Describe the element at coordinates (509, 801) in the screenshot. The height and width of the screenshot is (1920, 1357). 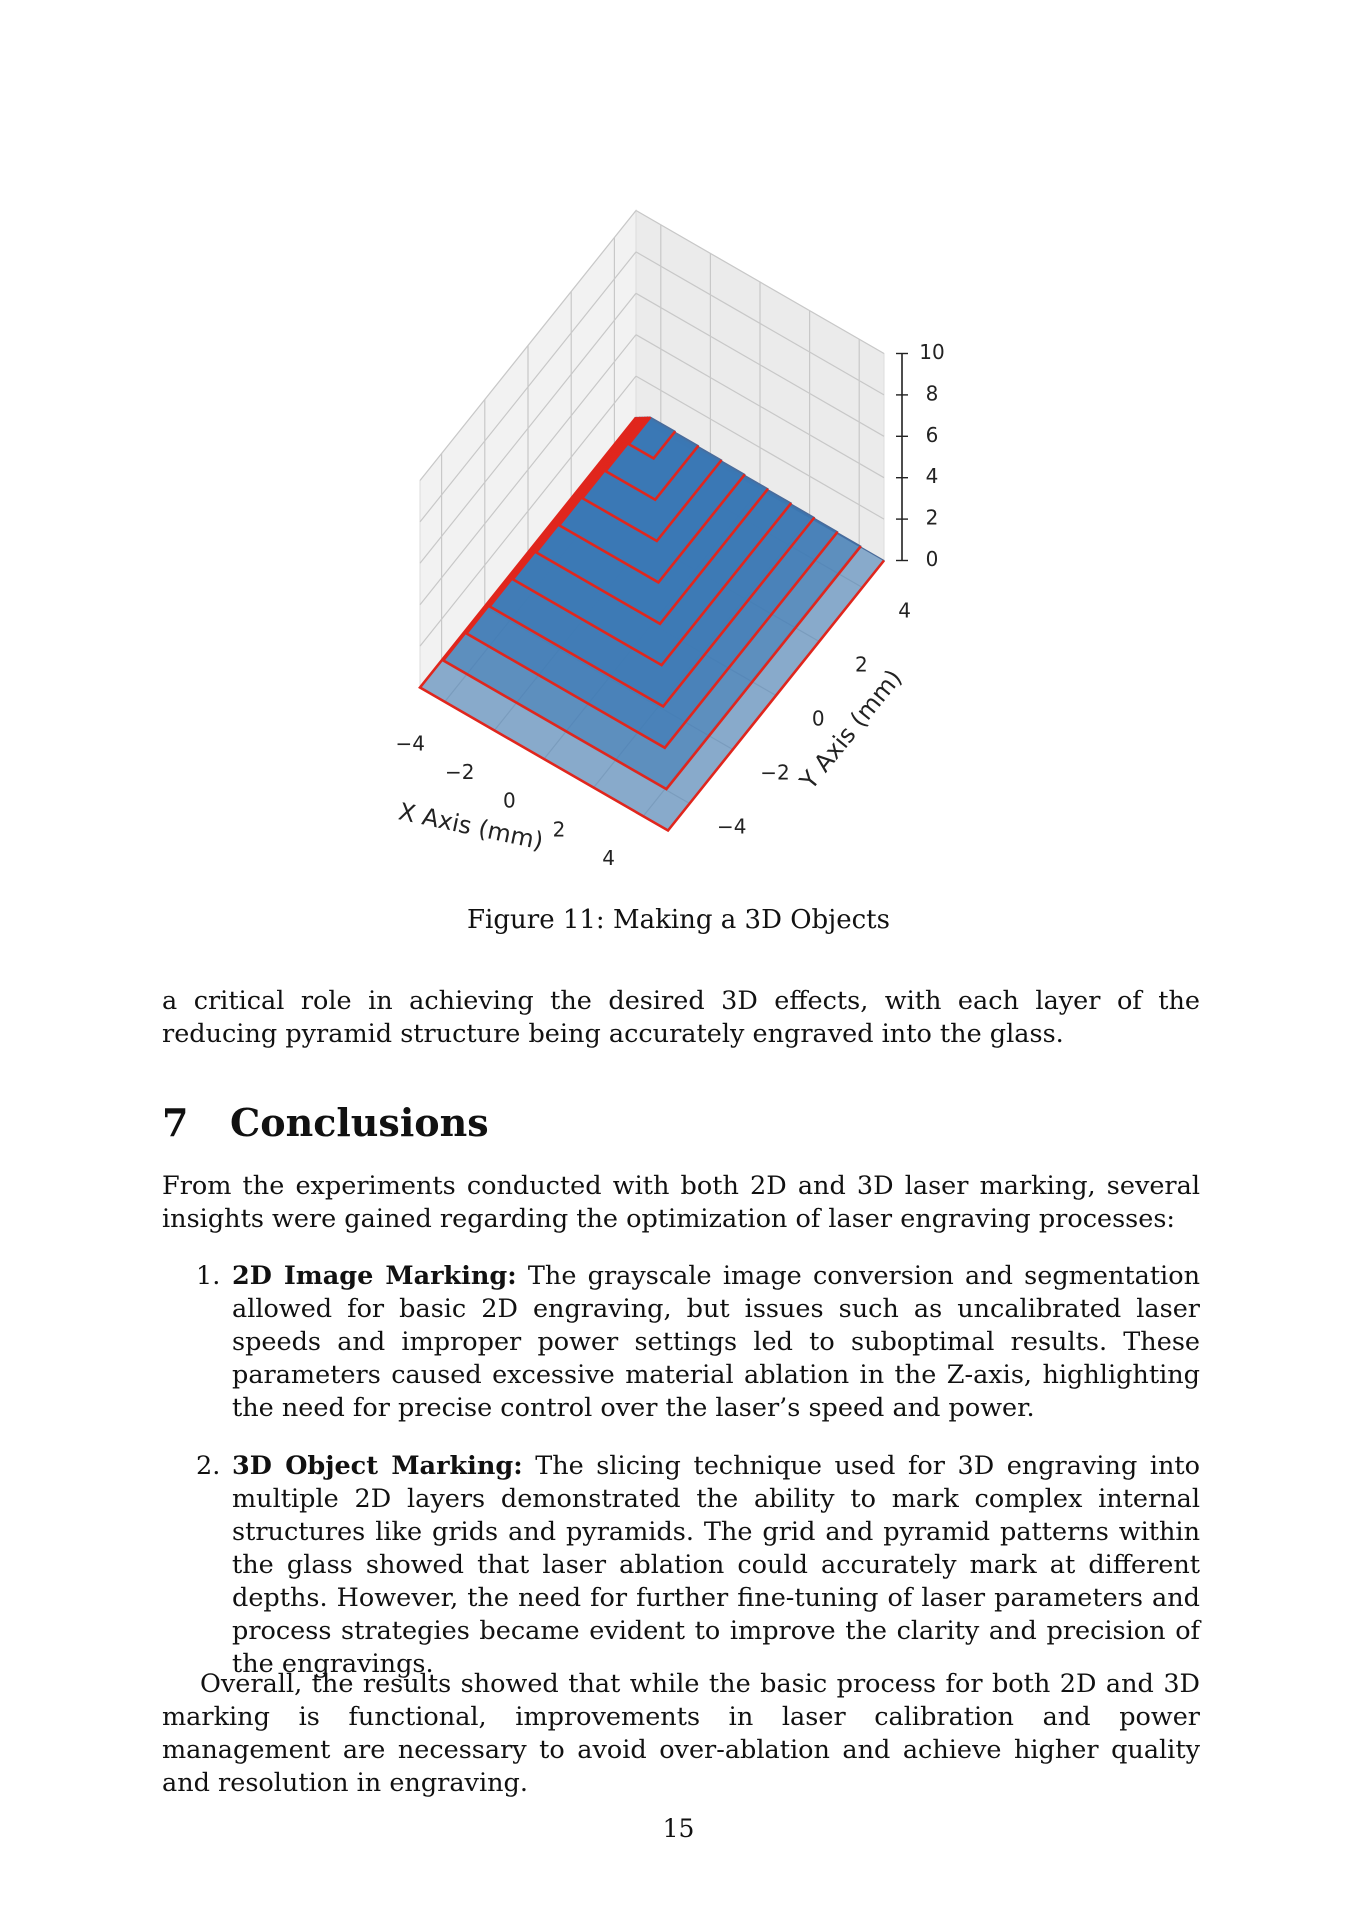
I see `x-tick-label: 0` at that location.